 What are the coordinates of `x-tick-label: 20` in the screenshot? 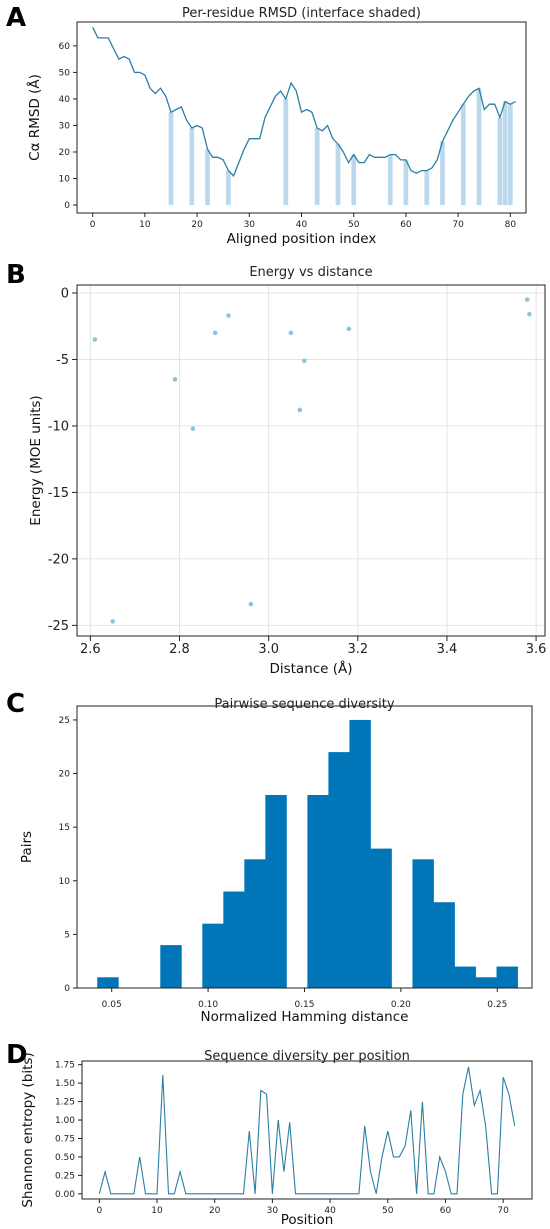 It's located at (215, 1211).